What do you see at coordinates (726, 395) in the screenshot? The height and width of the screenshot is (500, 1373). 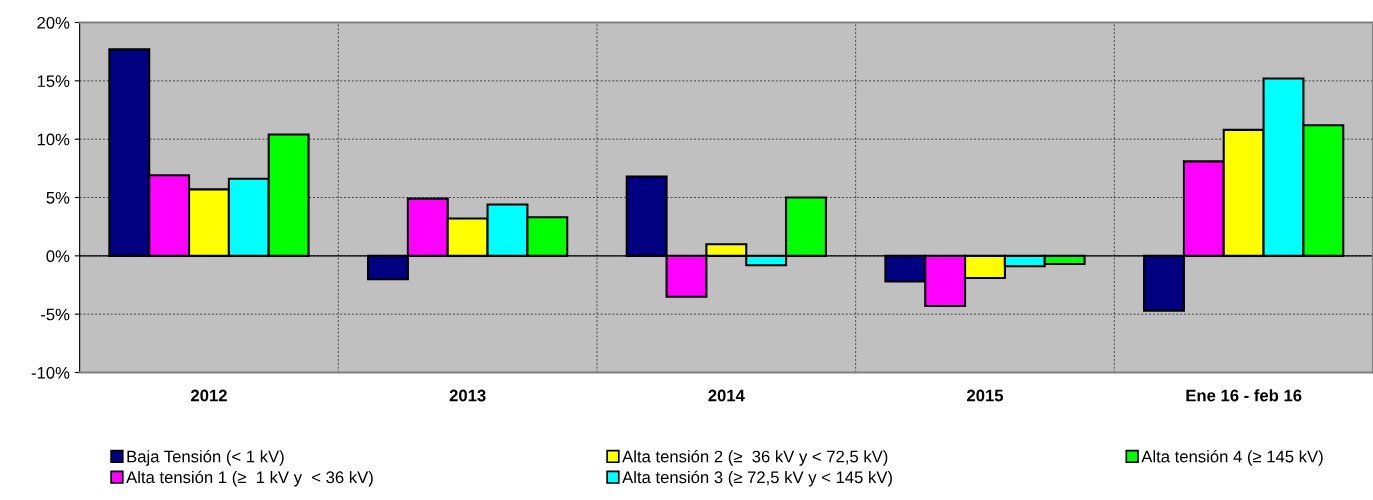 I see `x-tick-label: 2014` at bounding box center [726, 395].